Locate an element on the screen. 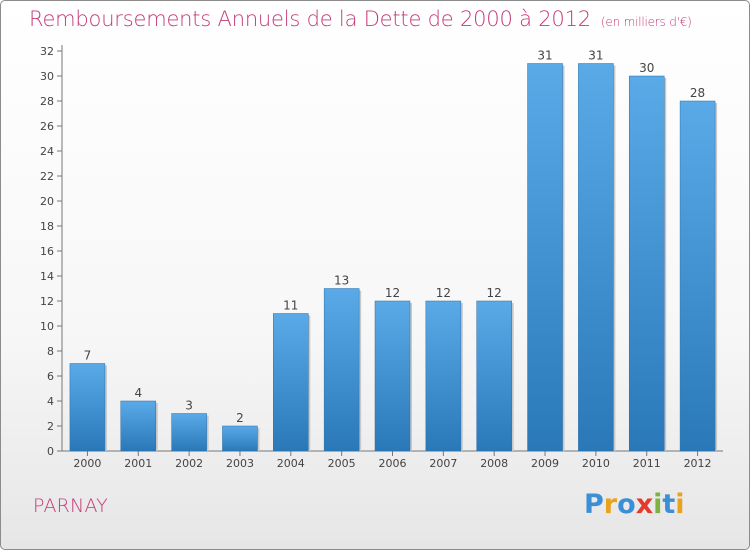 The width and height of the screenshot is (750, 550). bar-value-label: 3 is located at coordinates (189, 406).